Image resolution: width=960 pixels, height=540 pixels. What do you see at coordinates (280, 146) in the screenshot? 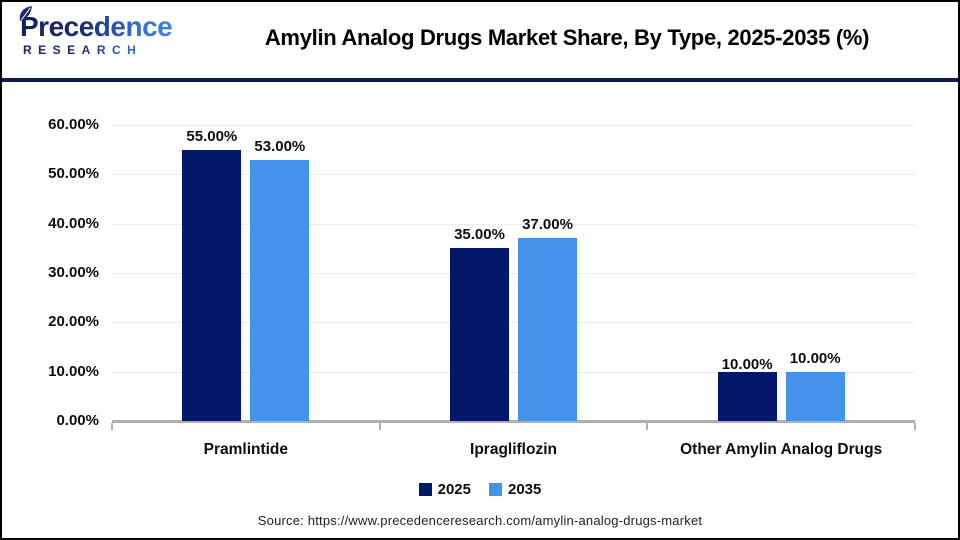
I see `bar-value-label: 53.00%` at bounding box center [280, 146].